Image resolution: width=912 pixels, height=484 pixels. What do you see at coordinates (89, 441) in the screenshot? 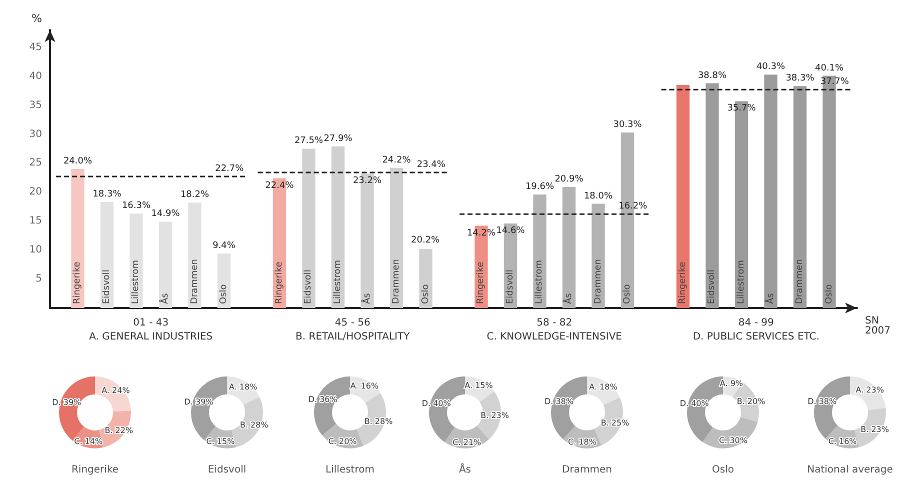
I see `slice-label: C. 14%` at bounding box center [89, 441].